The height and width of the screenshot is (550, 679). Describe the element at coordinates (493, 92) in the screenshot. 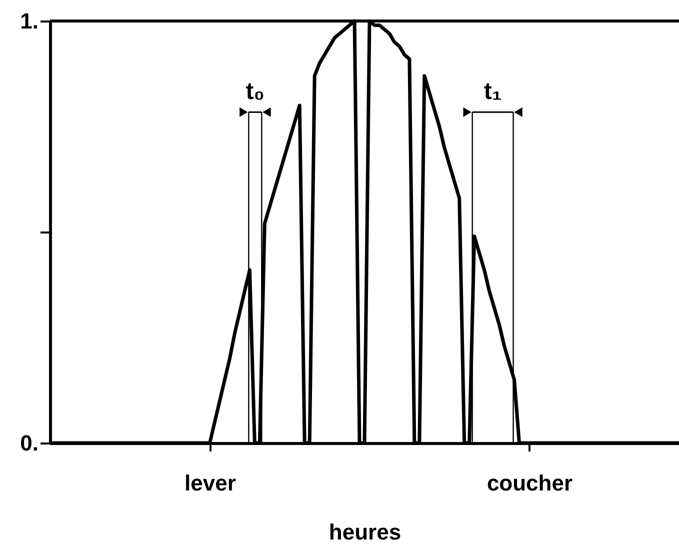

I see `annotation: t₁` at that location.